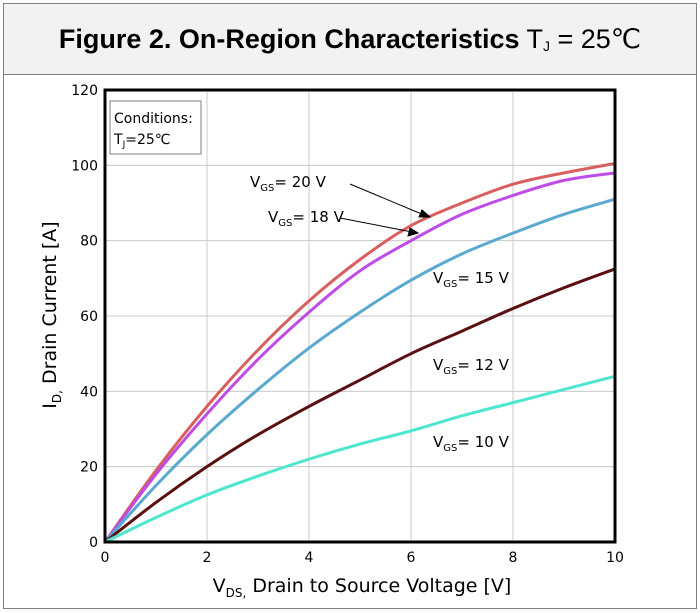  I want to click on series-label-vgs-15-text: = 15 V, so click(483, 278).